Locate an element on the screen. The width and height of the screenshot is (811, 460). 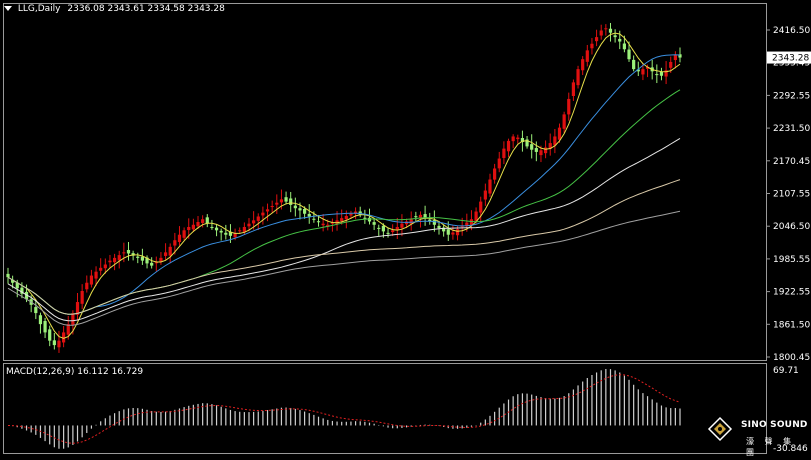
price-tick-label: 2355.45 is located at coordinates (791, 64).